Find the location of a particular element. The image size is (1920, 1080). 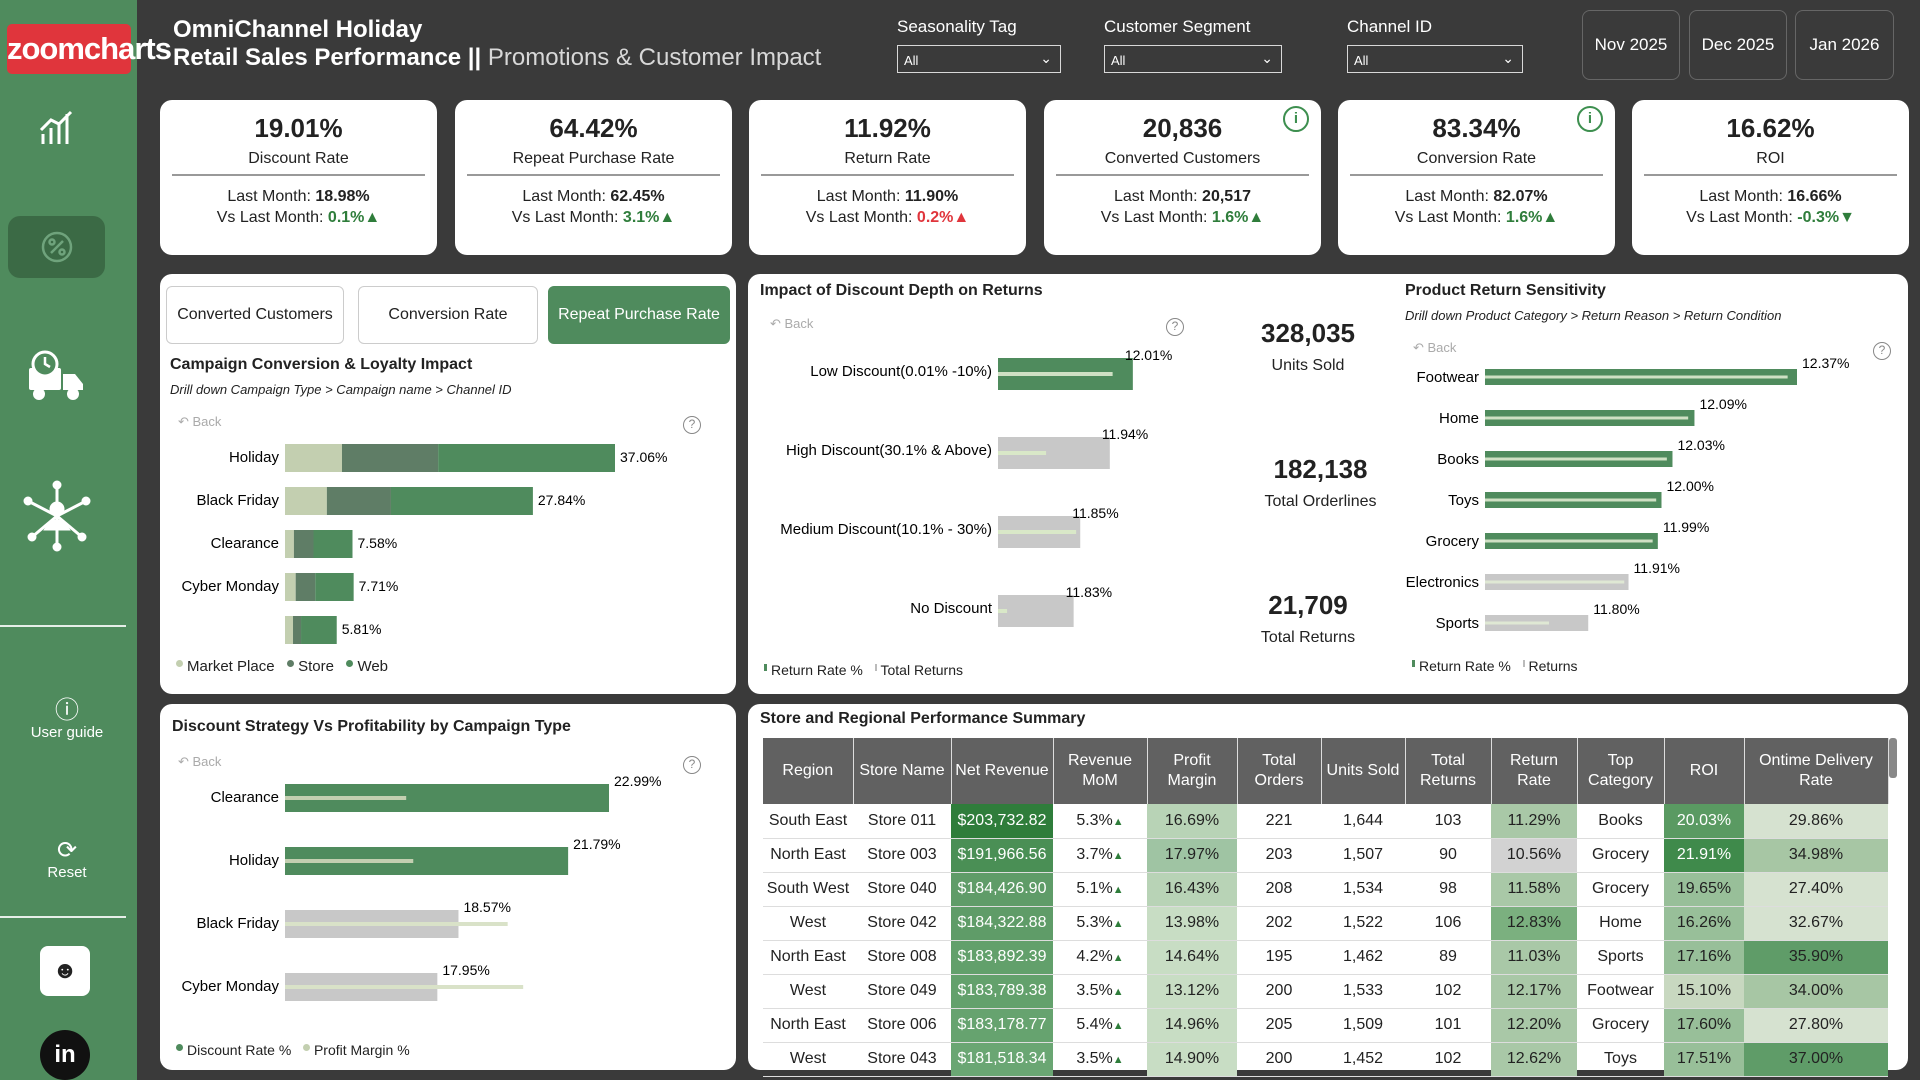

user-guide-button: ⓘ User guide is located at coordinates (67, 720).